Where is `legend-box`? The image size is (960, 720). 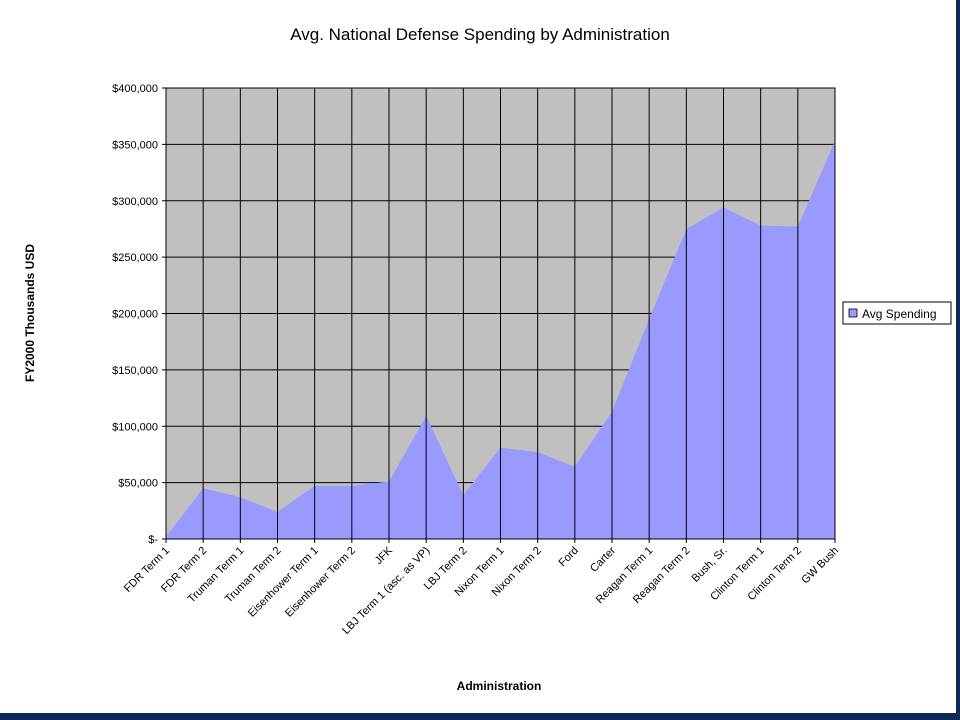 legend-box is located at coordinates (897, 313).